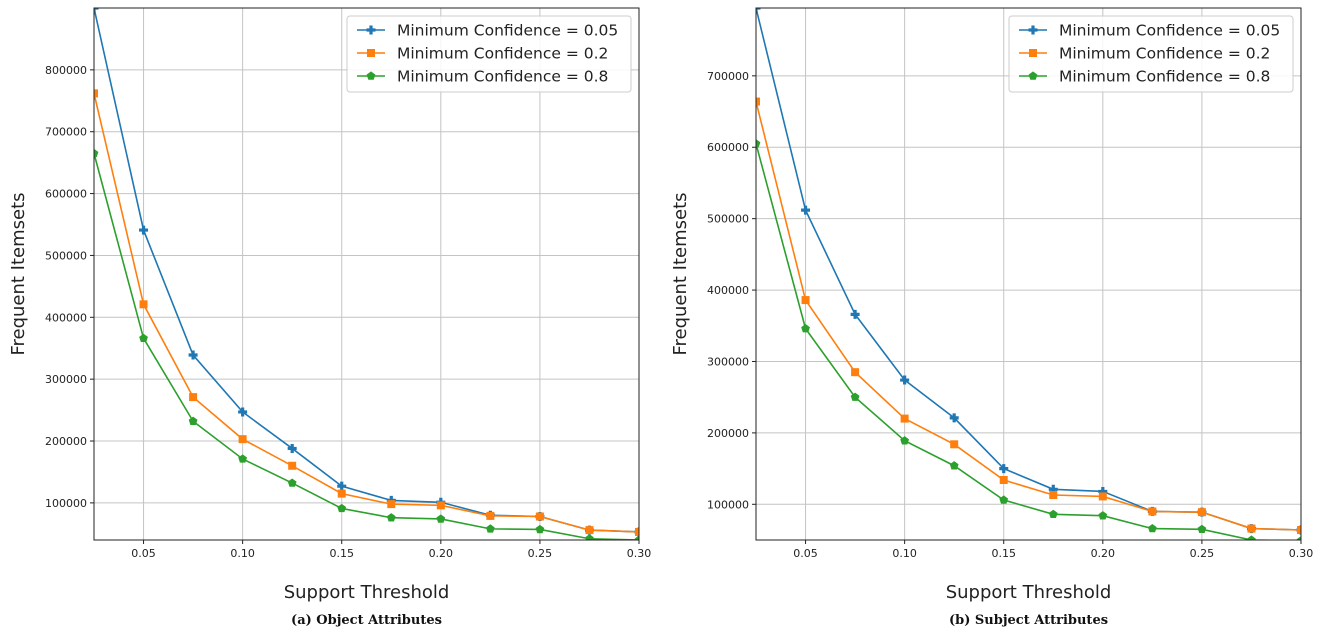  I want to click on x-tick-label: 0.25, so click(540, 553).